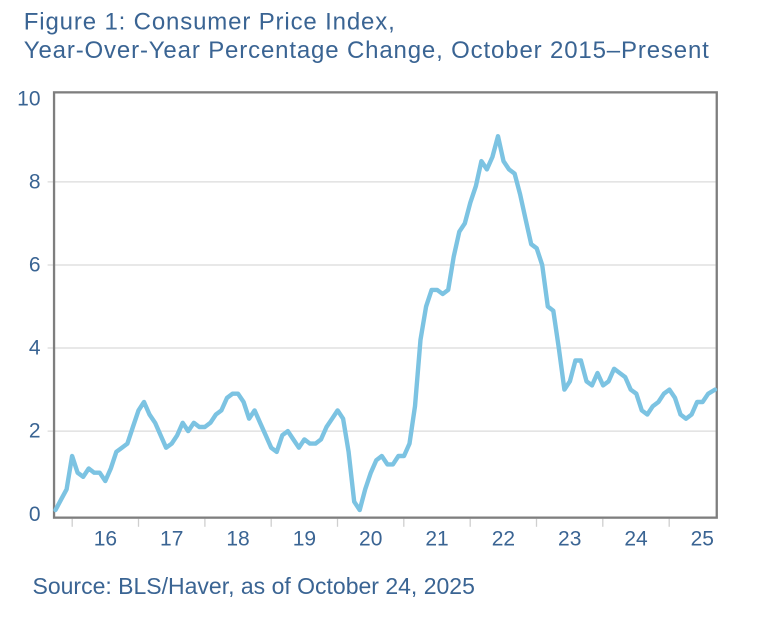 The width and height of the screenshot is (768, 620). Describe the element at coordinates (35, 265) in the screenshot. I see `svg-text: 6` at that location.